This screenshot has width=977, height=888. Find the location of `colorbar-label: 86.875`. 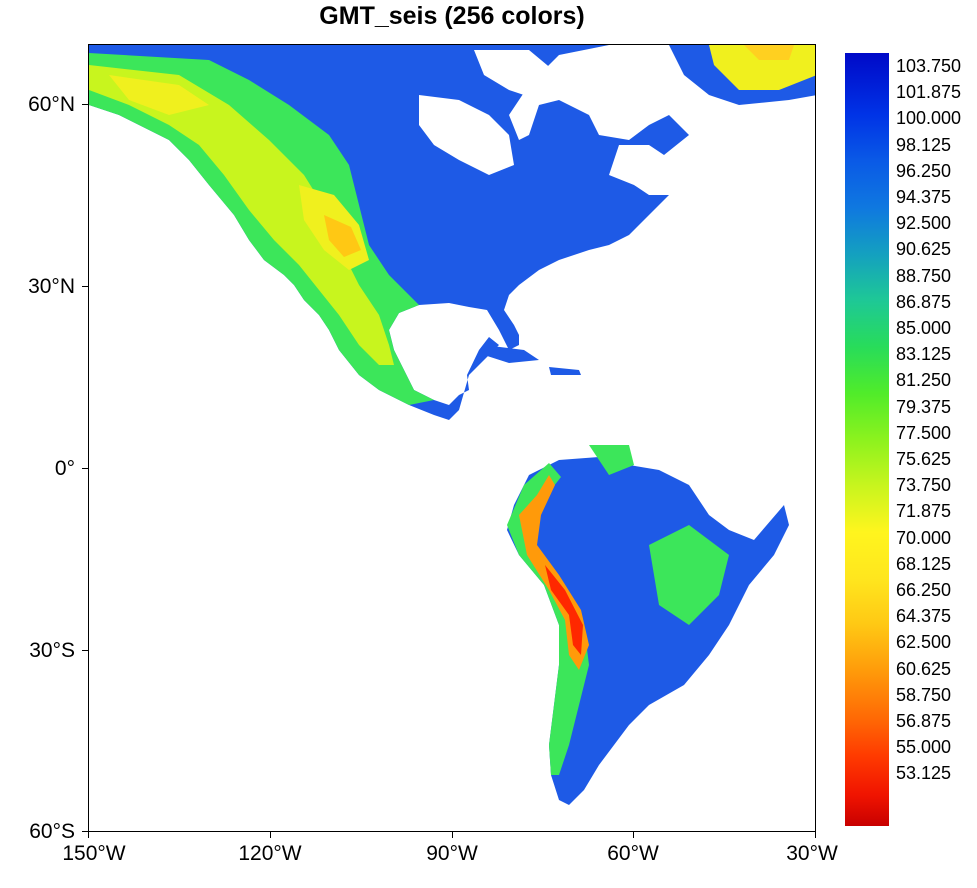

colorbar-label: 86.875 is located at coordinates (924, 301).